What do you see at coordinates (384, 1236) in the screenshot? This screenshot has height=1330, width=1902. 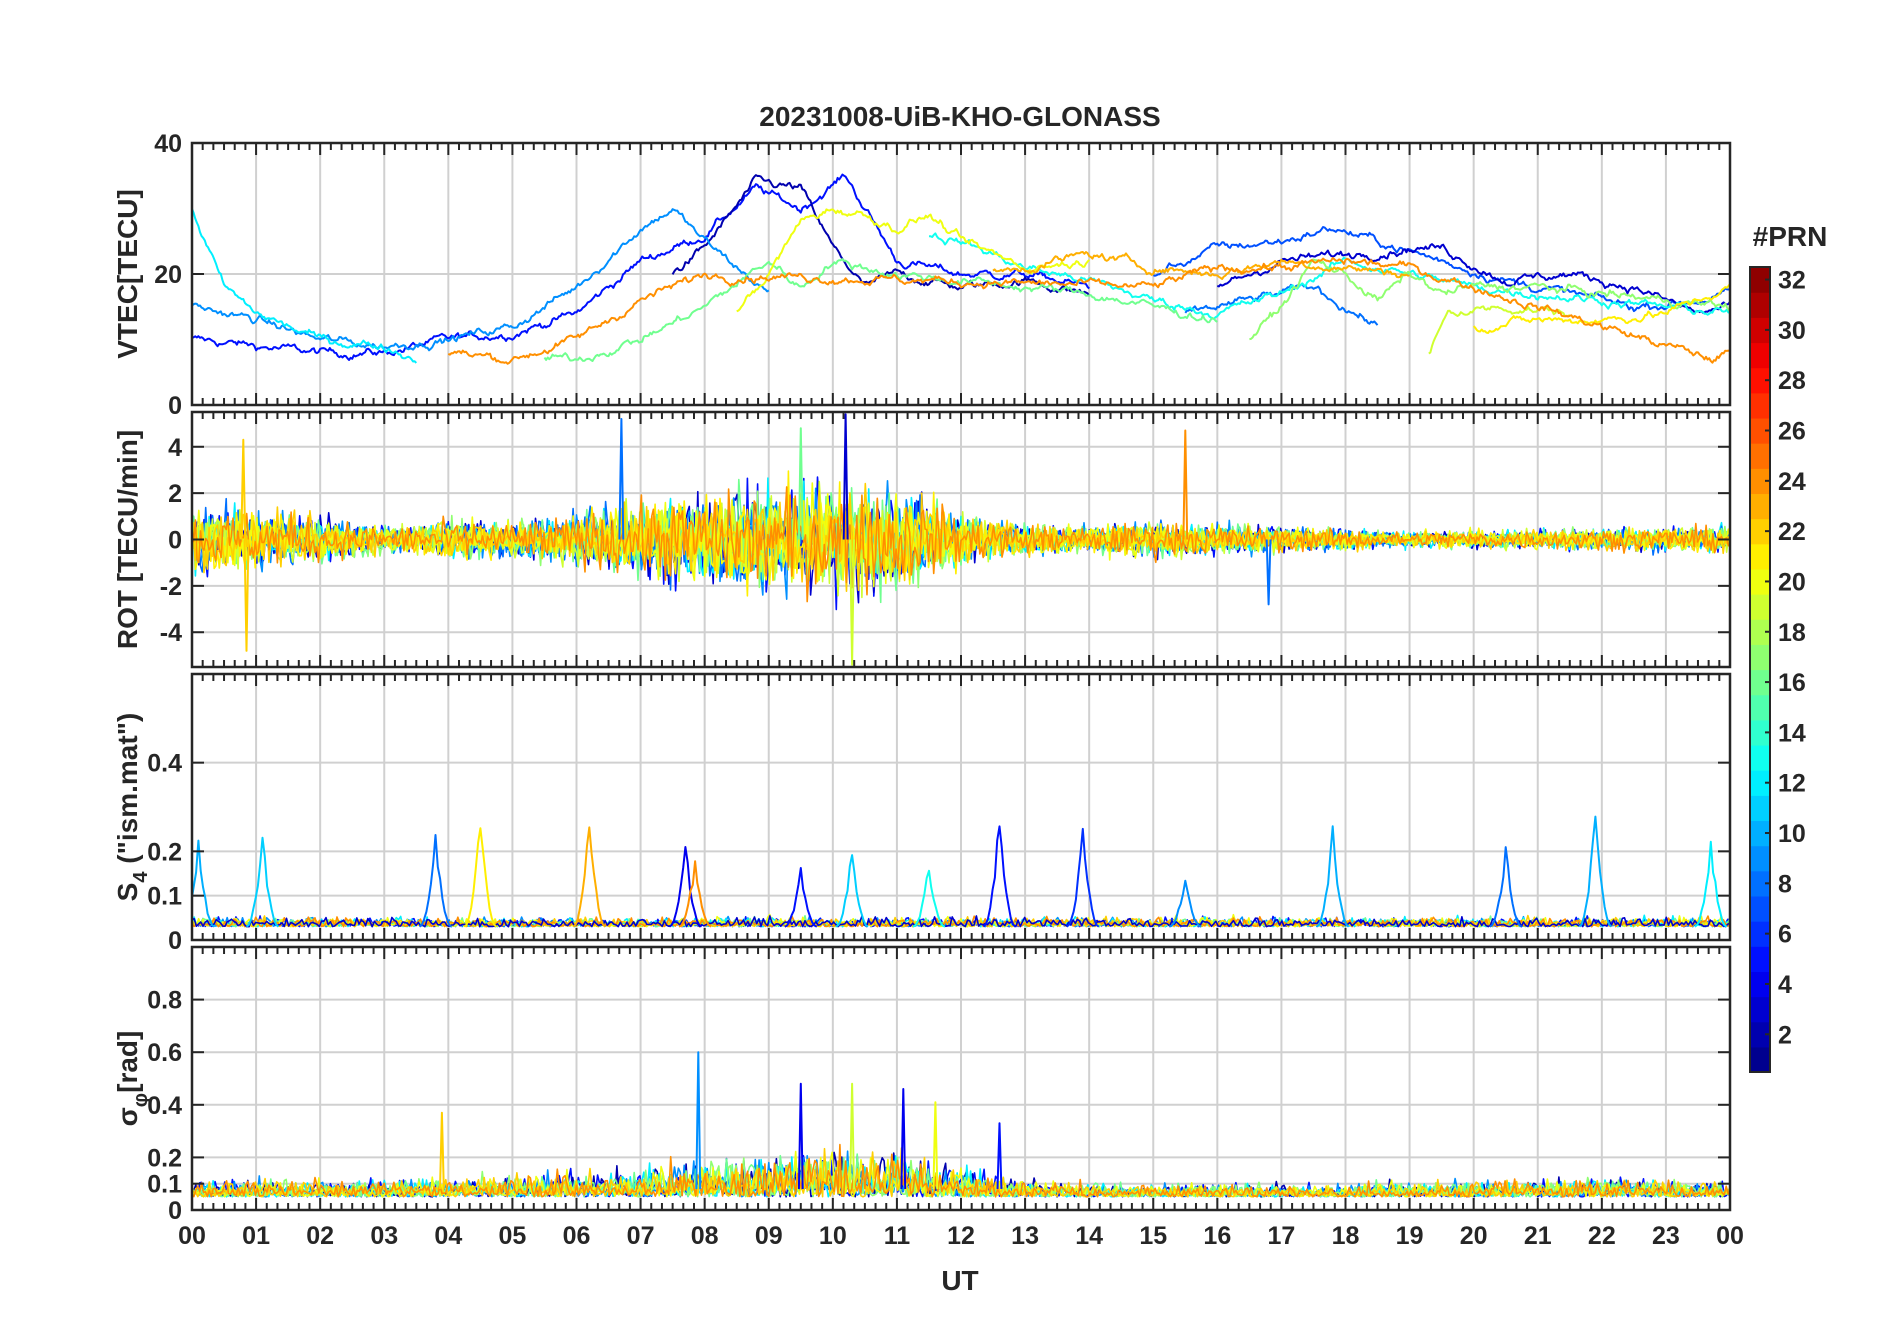 I see `x-tick-label: 03` at bounding box center [384, 1236].